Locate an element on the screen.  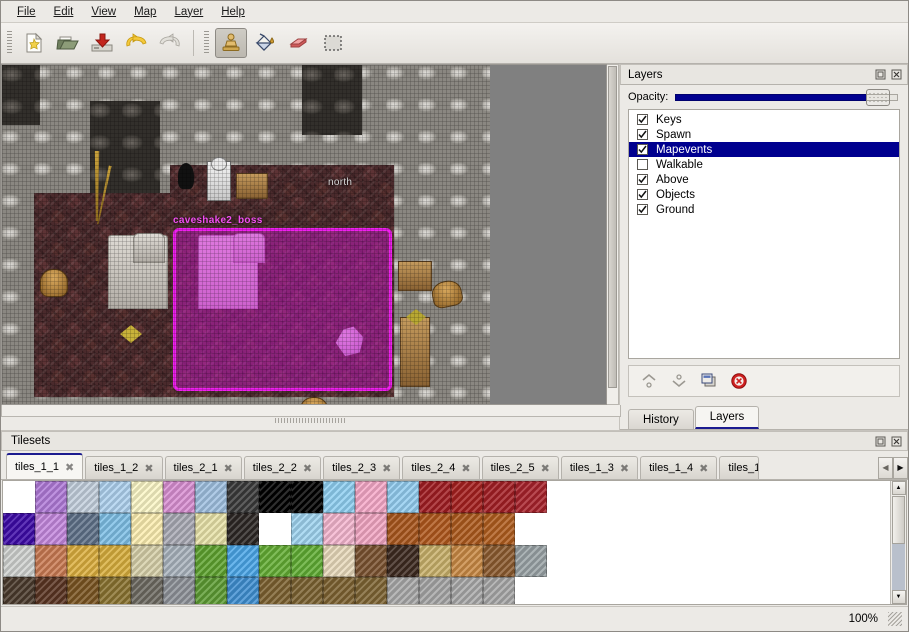
opacity-knob is located at coordinates (878, 97).